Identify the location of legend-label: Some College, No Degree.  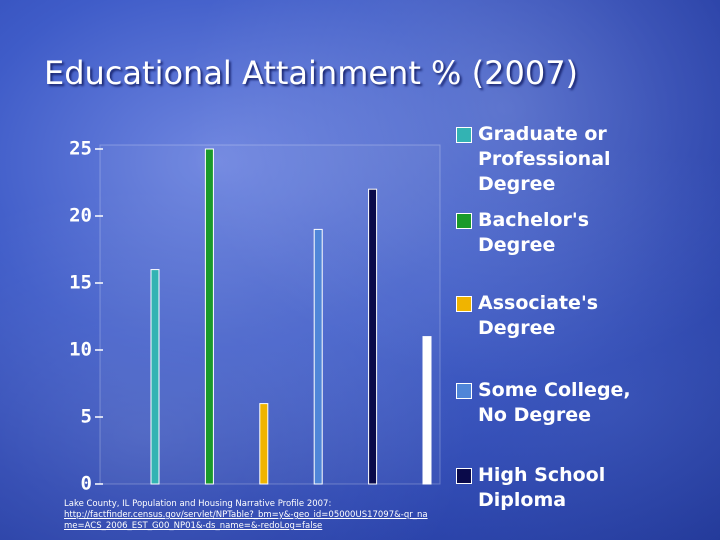
(554, 402).